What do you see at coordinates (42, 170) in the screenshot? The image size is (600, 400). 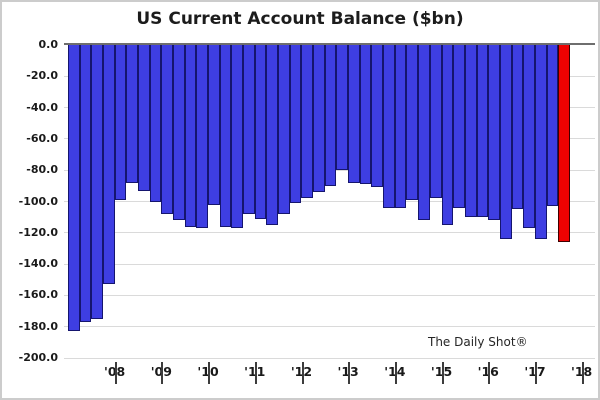 I see `y-tick-label: -80.0` at bounding box center [42, 170].